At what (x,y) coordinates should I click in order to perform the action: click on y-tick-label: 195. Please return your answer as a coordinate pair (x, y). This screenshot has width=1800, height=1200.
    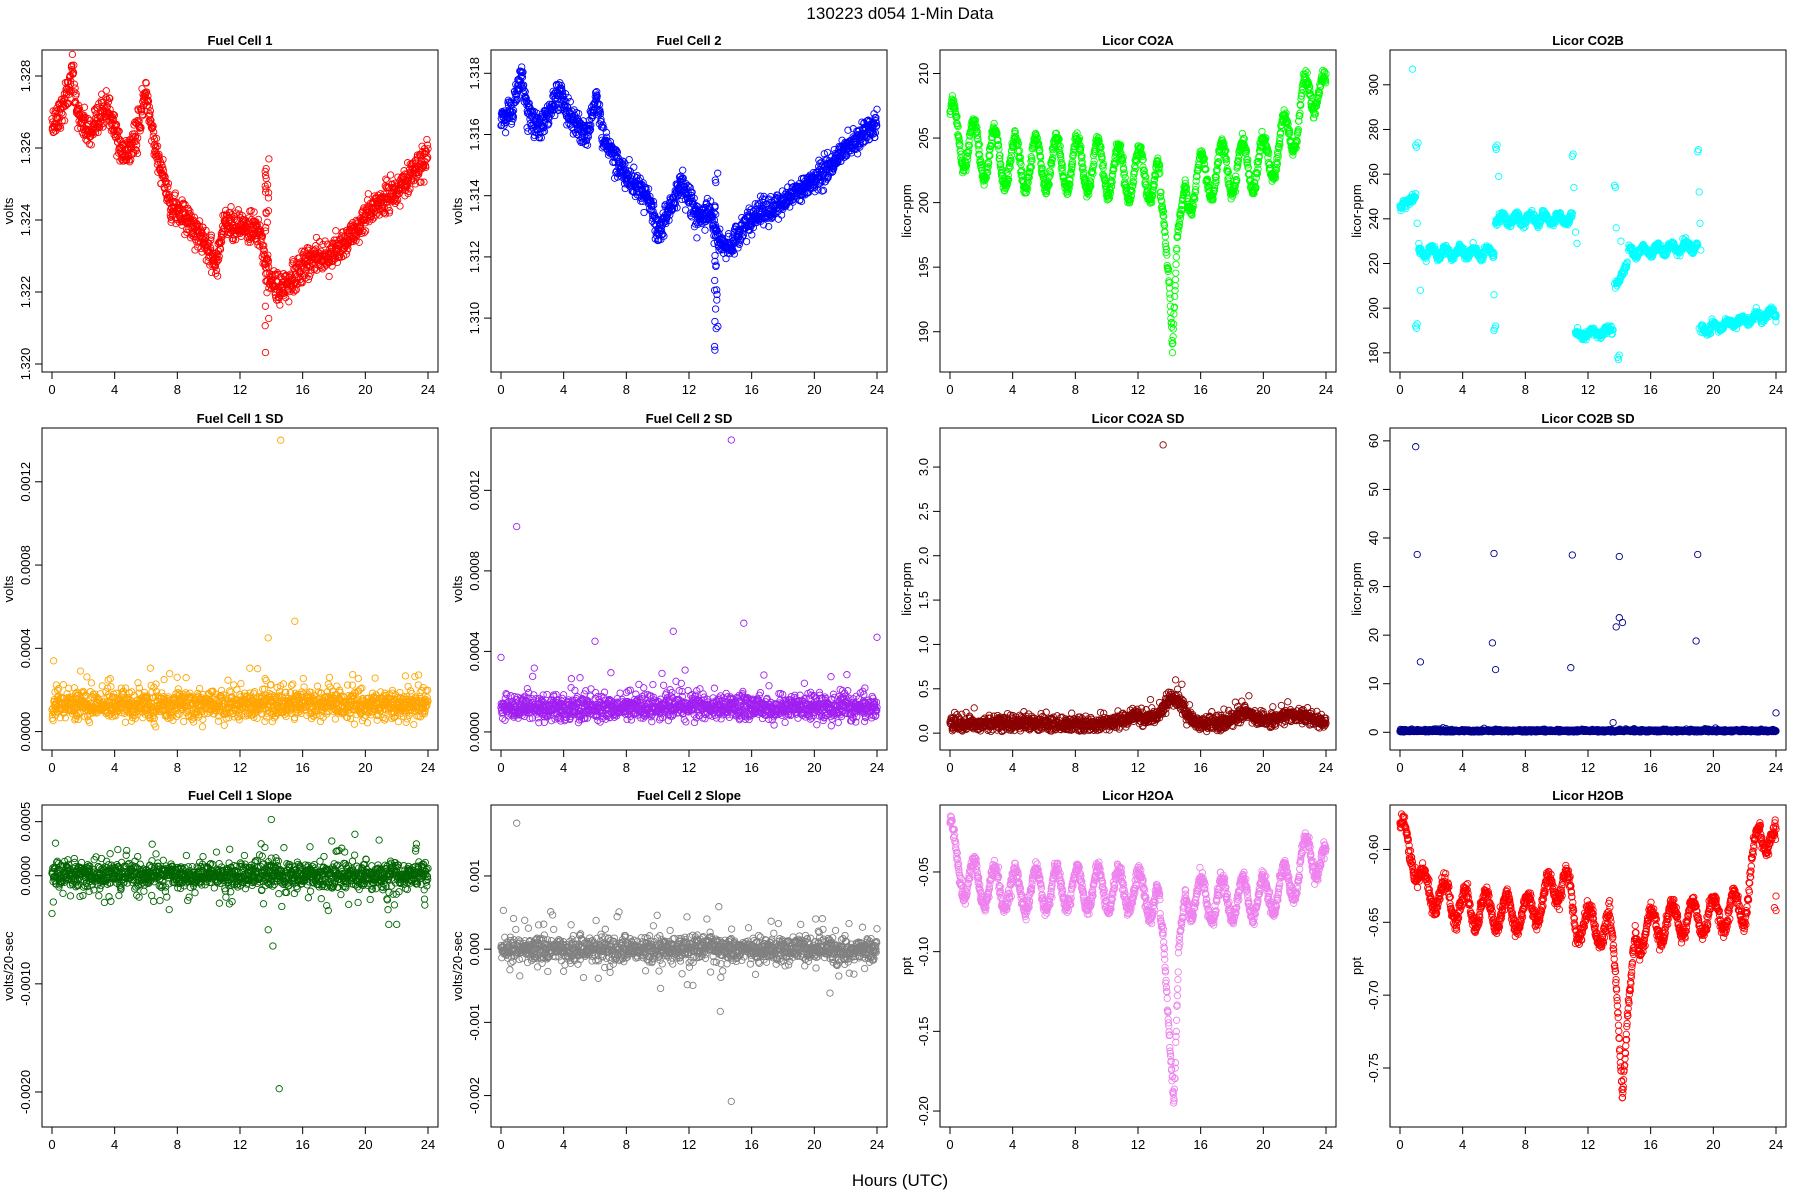
    Looking at the image, I should click on (923, 267).